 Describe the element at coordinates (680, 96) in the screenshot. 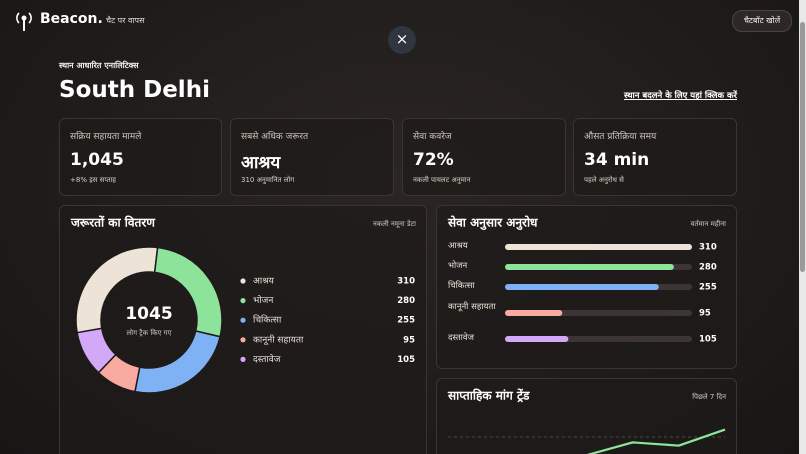

I see `change-location-link: स्थान बदलने के लिए यहां क्लिक करें` at that location.